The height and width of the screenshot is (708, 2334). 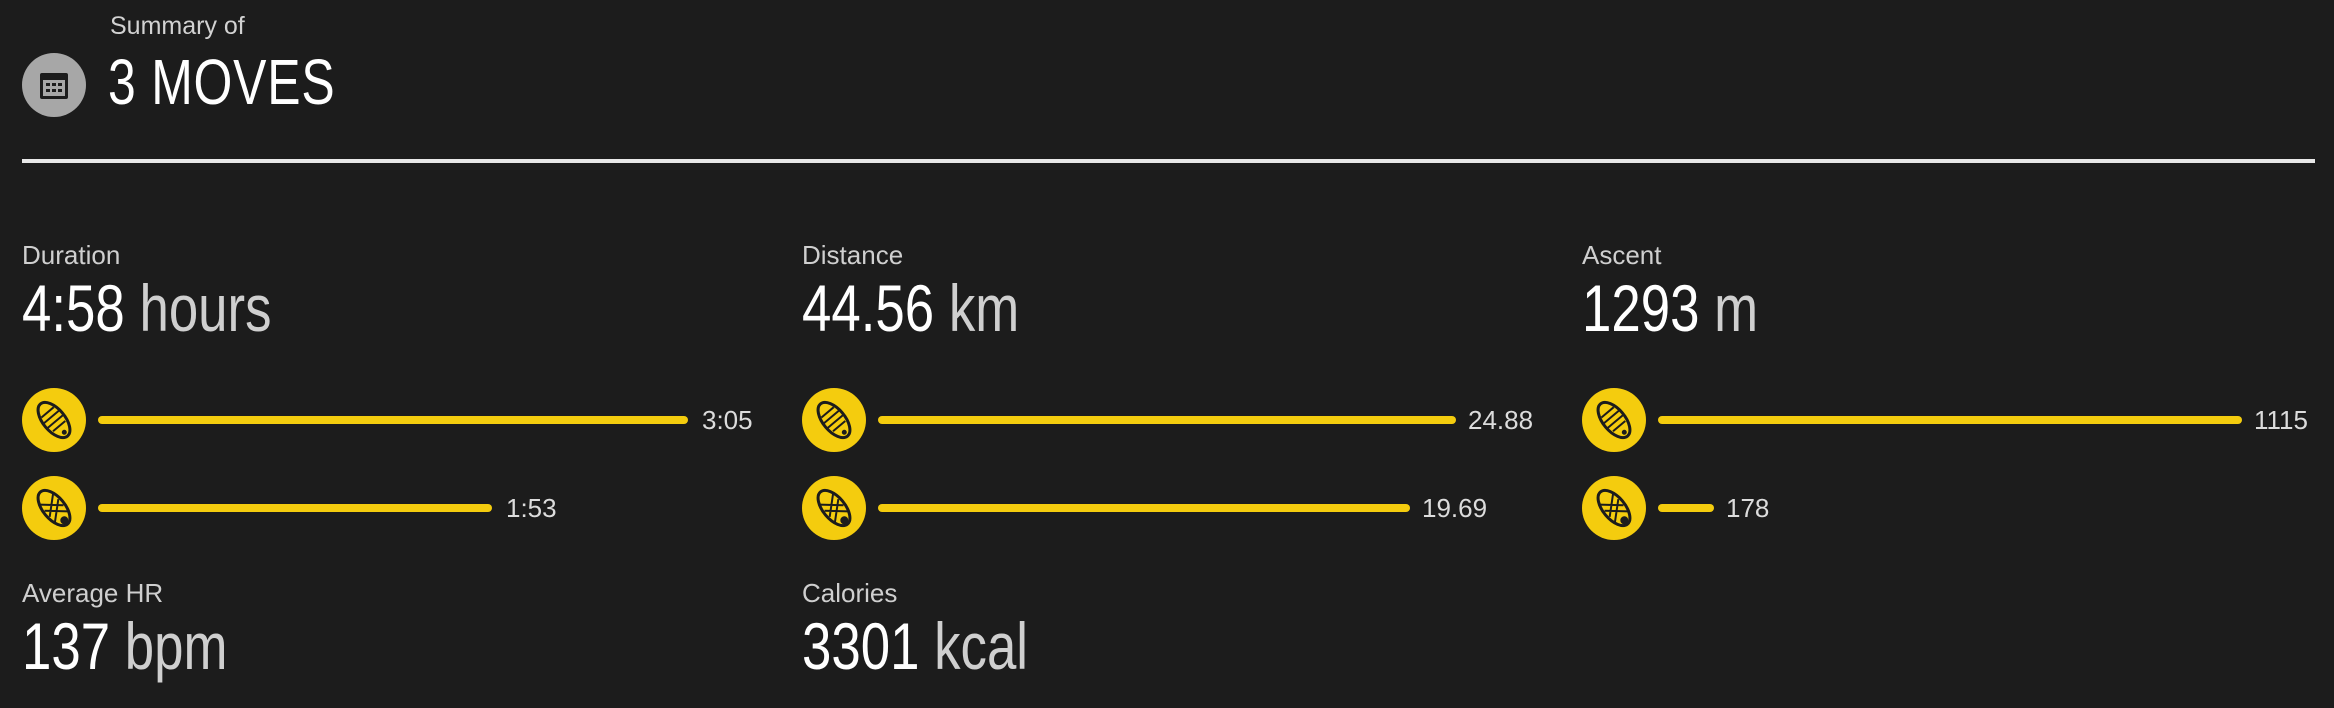 I want to click on ascent-label: Ascent, so click(x=1622, y=255).